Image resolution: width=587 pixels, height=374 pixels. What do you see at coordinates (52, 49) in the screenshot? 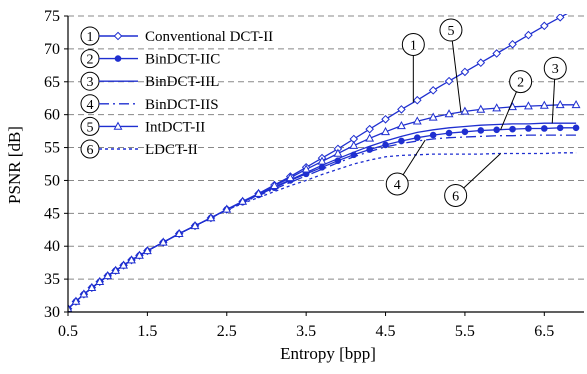
I see `y-tick-label: 70` at bounding box center [52, 49].